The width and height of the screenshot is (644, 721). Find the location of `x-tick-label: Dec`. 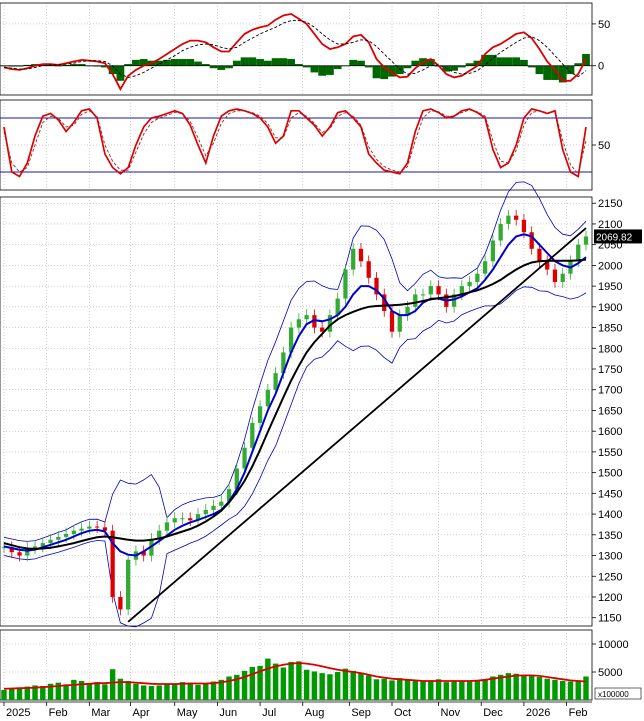

x-tick-label: Dec is located at coordinates (493, 713).